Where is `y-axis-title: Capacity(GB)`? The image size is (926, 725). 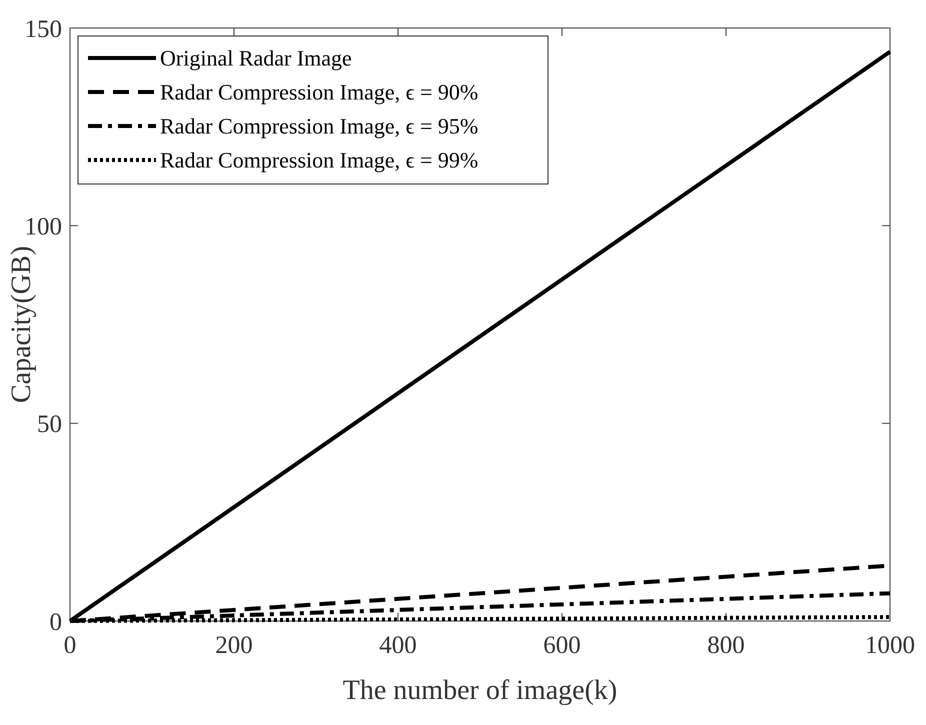
y-axis-title: Capacity(GB) is located at coordinates (21, 325).